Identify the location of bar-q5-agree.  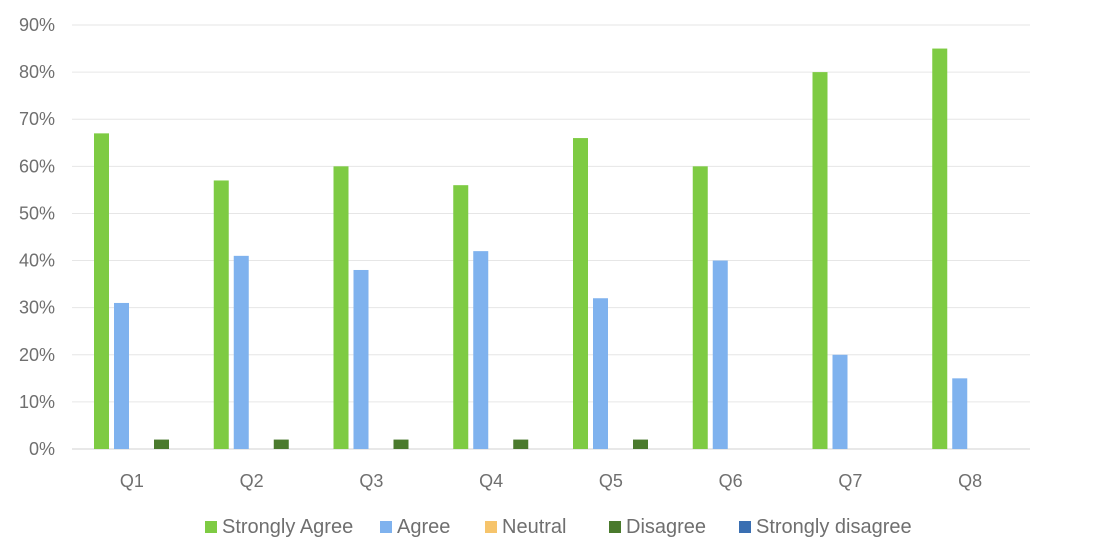
(600, 373).